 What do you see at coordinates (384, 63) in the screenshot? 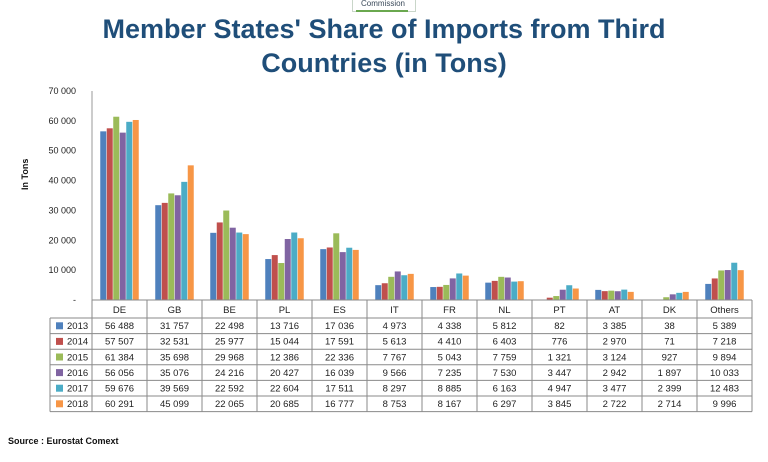
I see `chart-title-line-2: Countries (in Tons)` at bounding box center [384, 63].